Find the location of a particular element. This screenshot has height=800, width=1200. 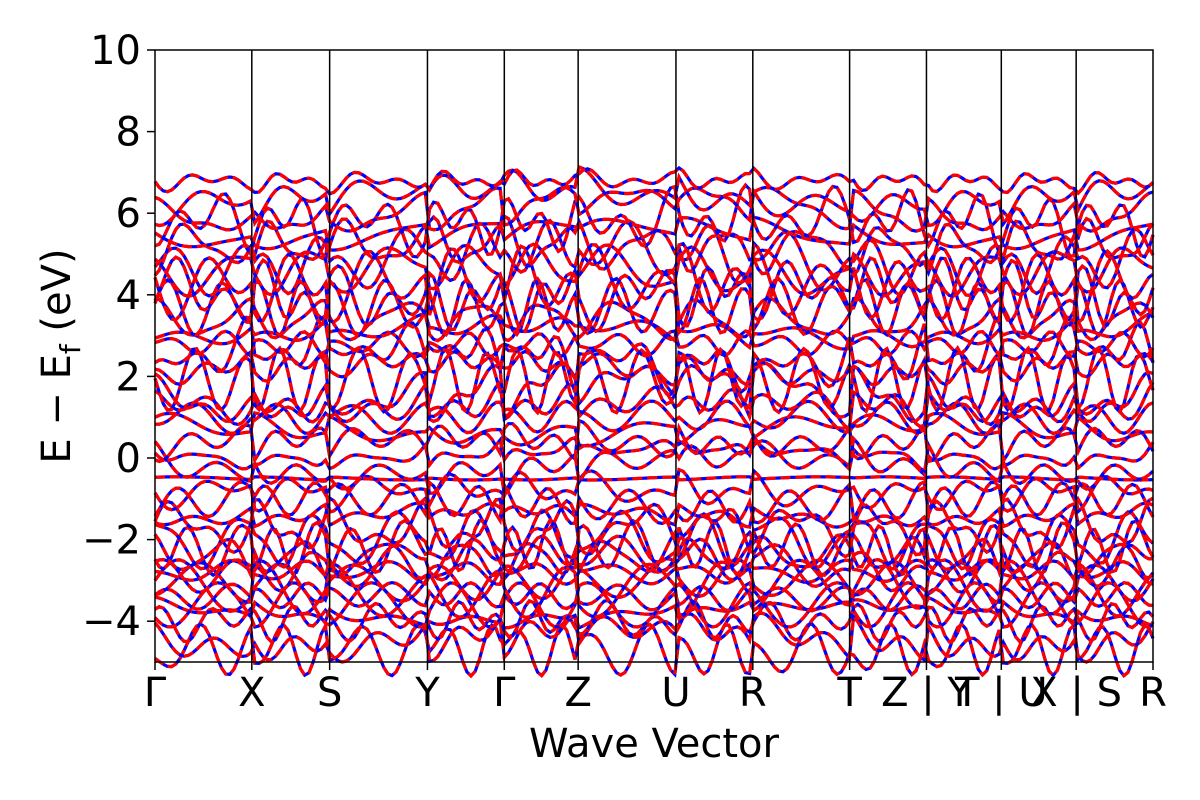

y-axis-label: E − Ef (eV) is located at coordinates (60, 355).